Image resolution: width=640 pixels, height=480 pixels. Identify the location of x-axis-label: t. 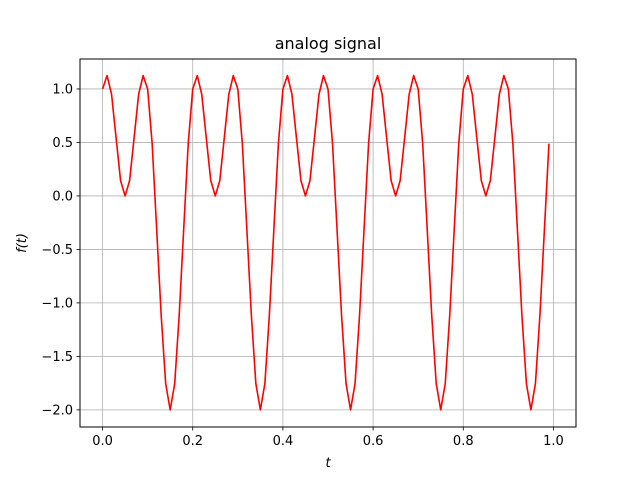
(328, 463).